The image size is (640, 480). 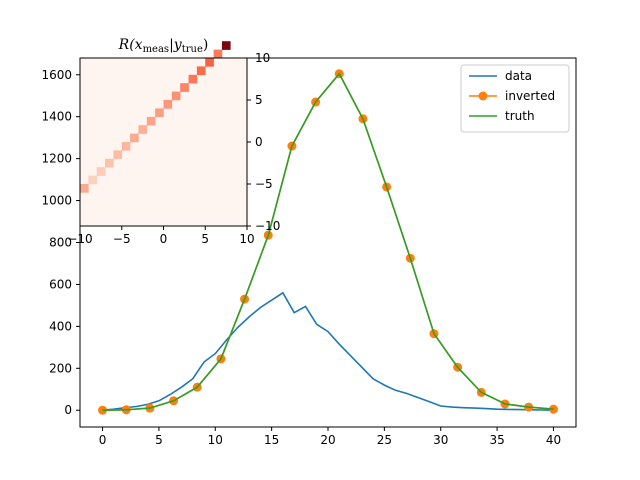 What do you see at coordinates (271, 440) in the screenshot?
I see `x-tick-label: 15` at bounding box center [271, 440].